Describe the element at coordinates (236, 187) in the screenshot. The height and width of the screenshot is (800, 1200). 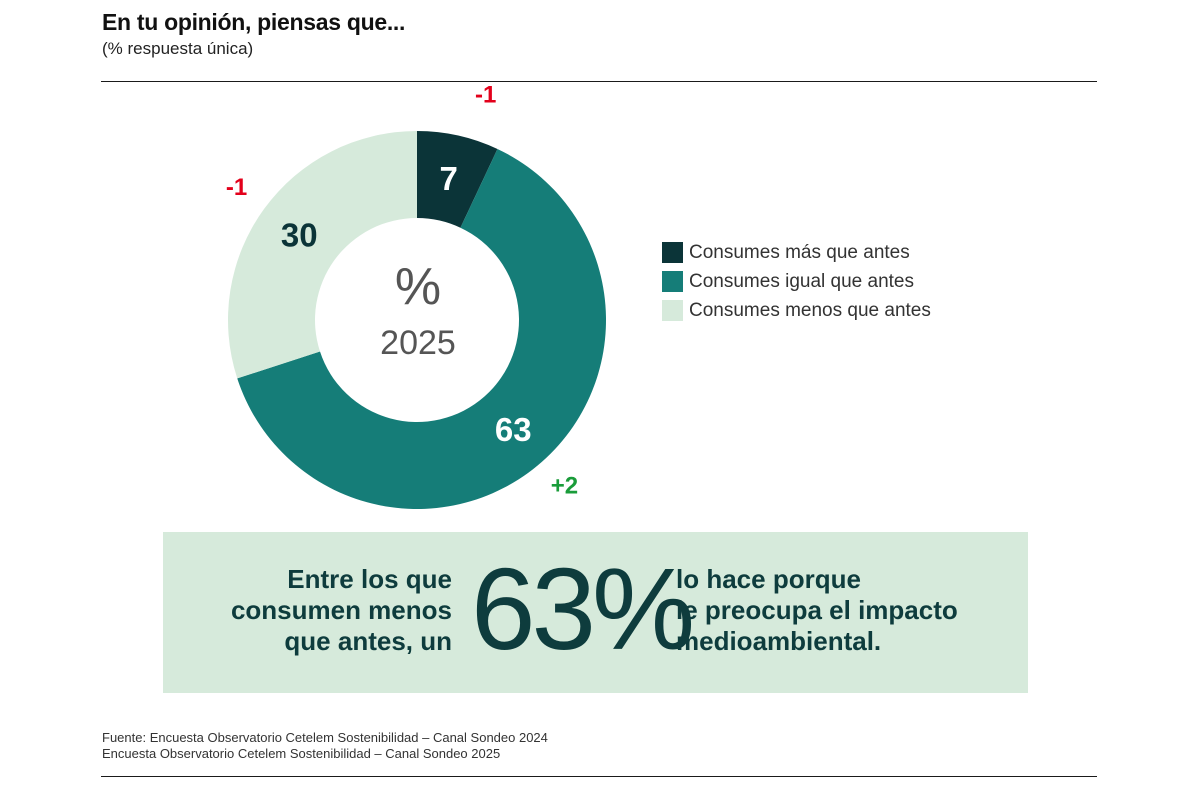
I see `change-label-consumes-menos-que-antes: -1` at that location.